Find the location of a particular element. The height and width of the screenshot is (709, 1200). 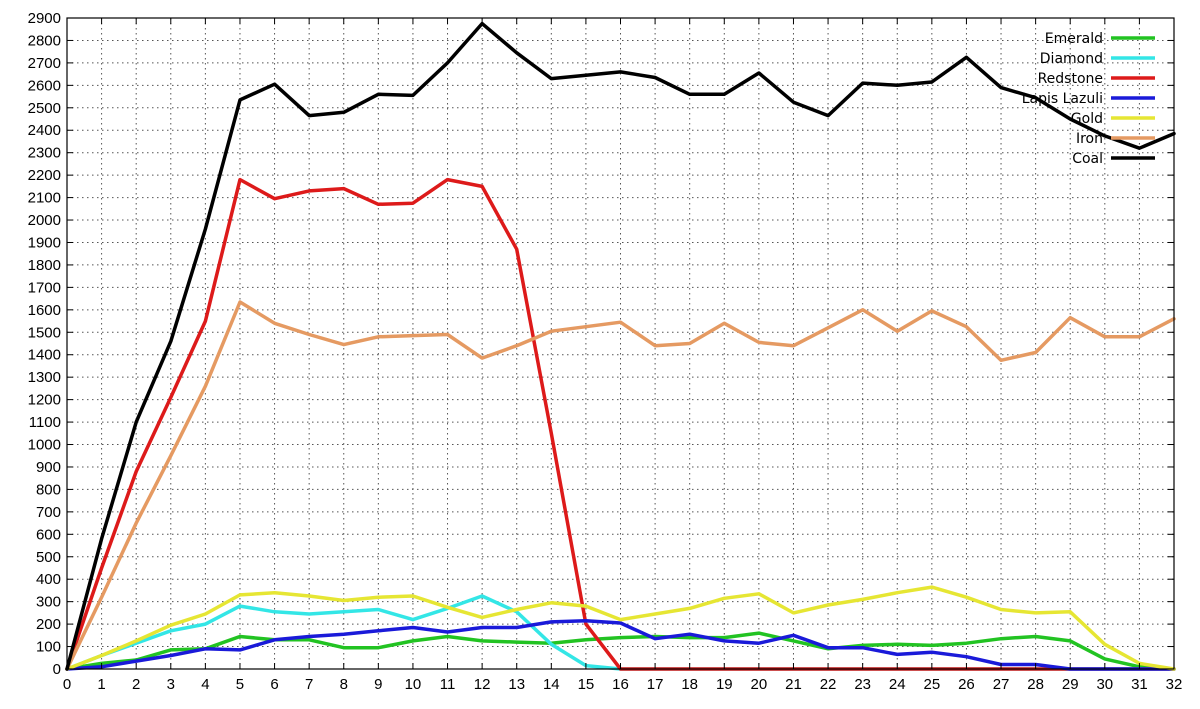

x-tick-label: 32 is located at coordinates (1174, 684).